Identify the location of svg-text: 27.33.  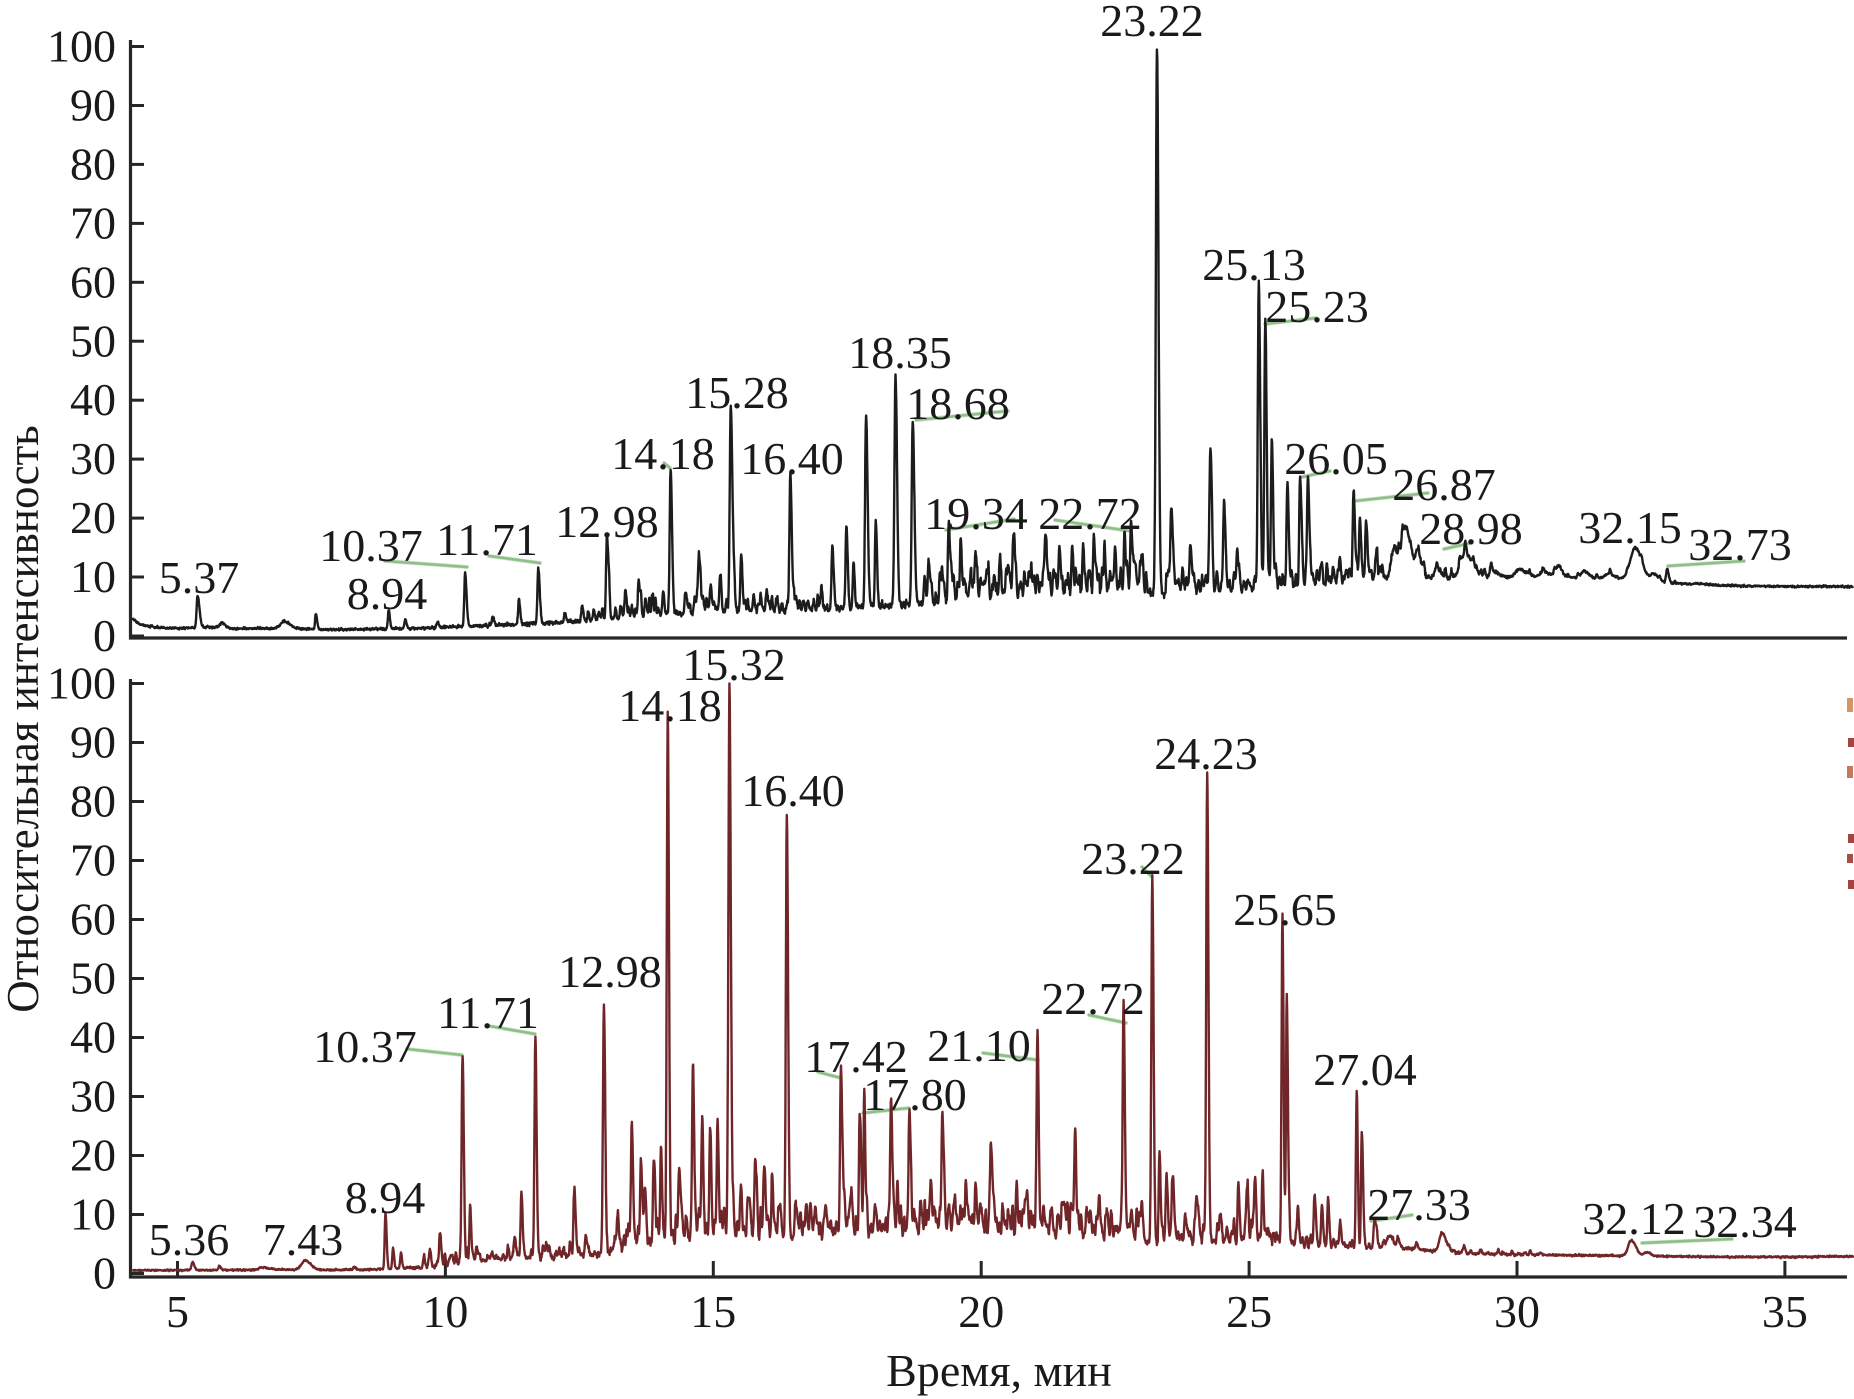
(1419, 1204).